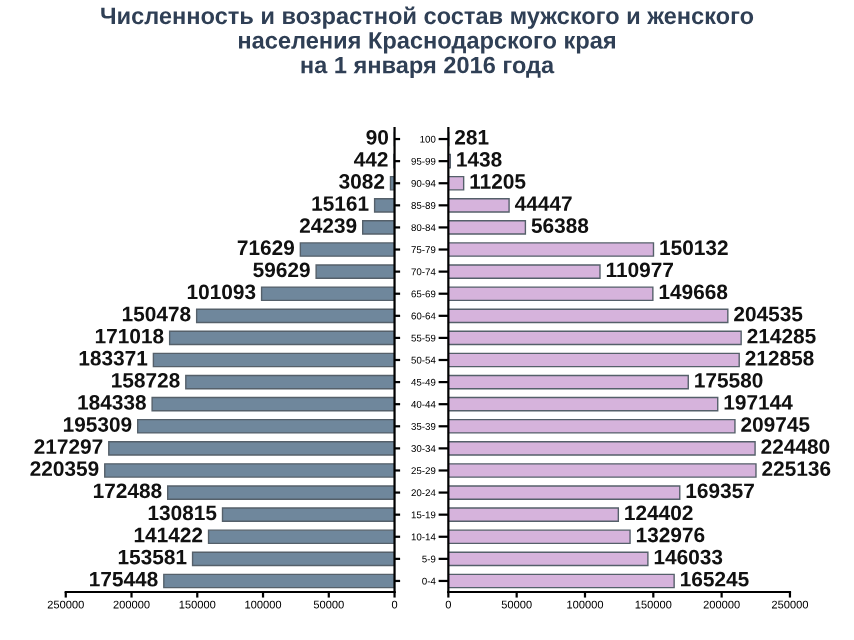 Image resolution: width=854 pixels, height=640 pixels. What do you see at coordinates (221, 292) in the screenshot?
I see `data-label: 101093` at bounding box center [221, 292].